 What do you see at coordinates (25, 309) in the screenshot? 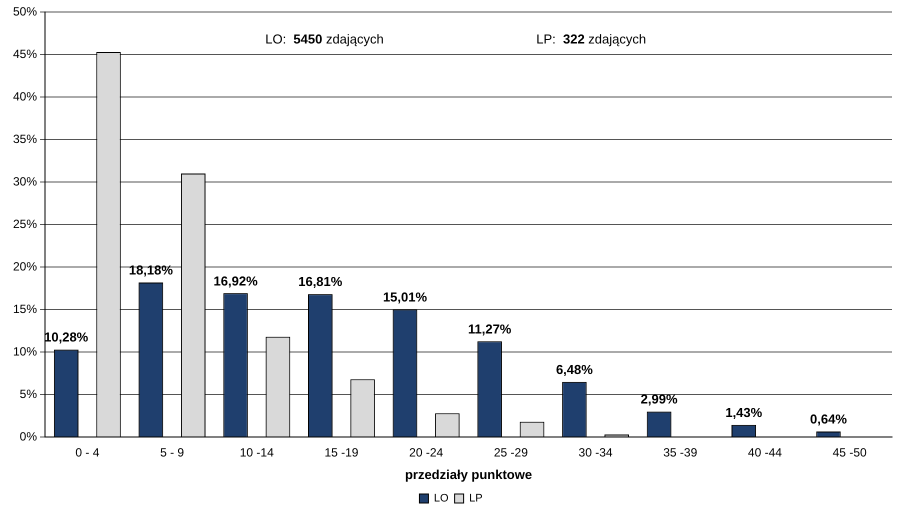
I see `y-tick-label: 15%` at bounding box center [25, 309].